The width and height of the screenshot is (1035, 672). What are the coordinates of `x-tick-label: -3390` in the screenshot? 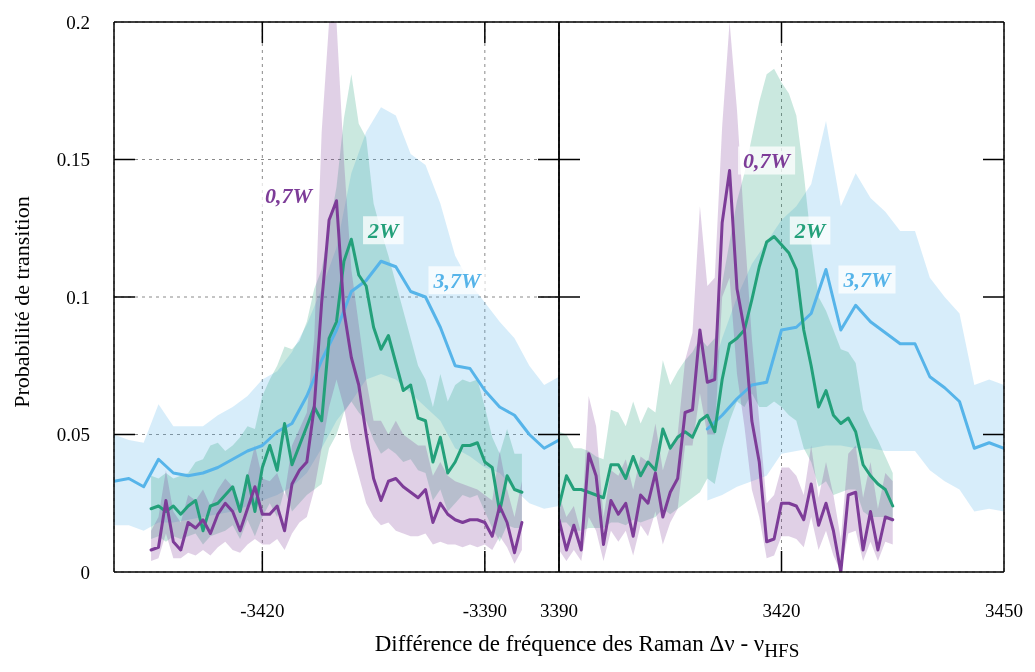 It's located at (484, 611).